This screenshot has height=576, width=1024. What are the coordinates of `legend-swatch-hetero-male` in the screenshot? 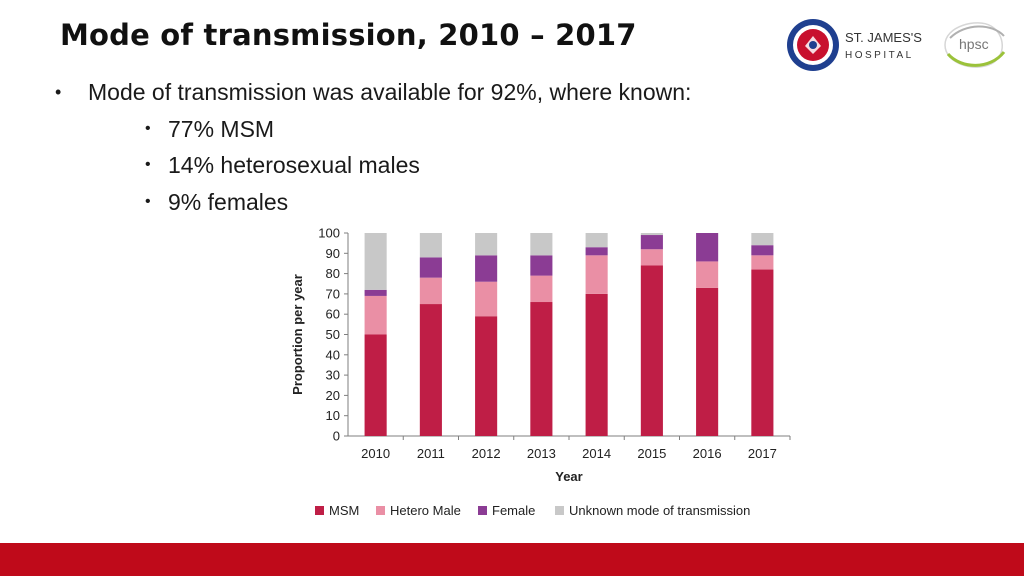 It's located at (380, 510).